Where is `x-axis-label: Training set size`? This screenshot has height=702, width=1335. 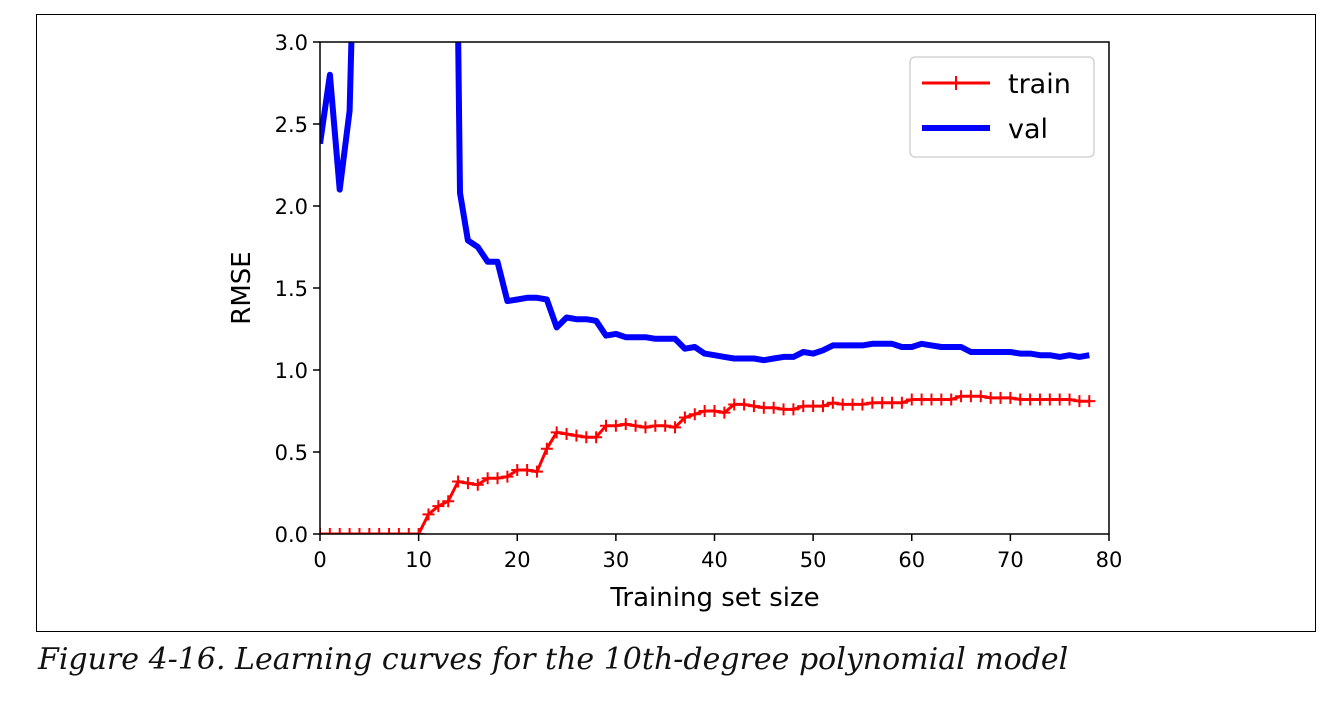 x-axis-label: Training set size is located at coordinates (714, 598).